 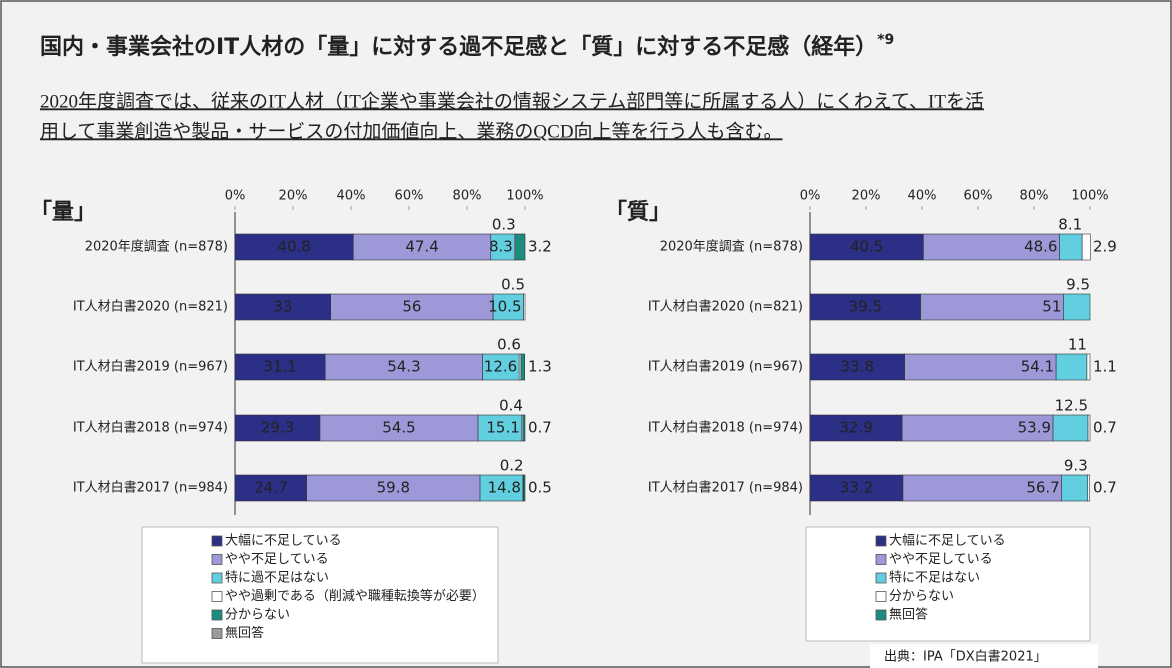 I want to click on value-label: 12.6, so click(x=500, y=367).